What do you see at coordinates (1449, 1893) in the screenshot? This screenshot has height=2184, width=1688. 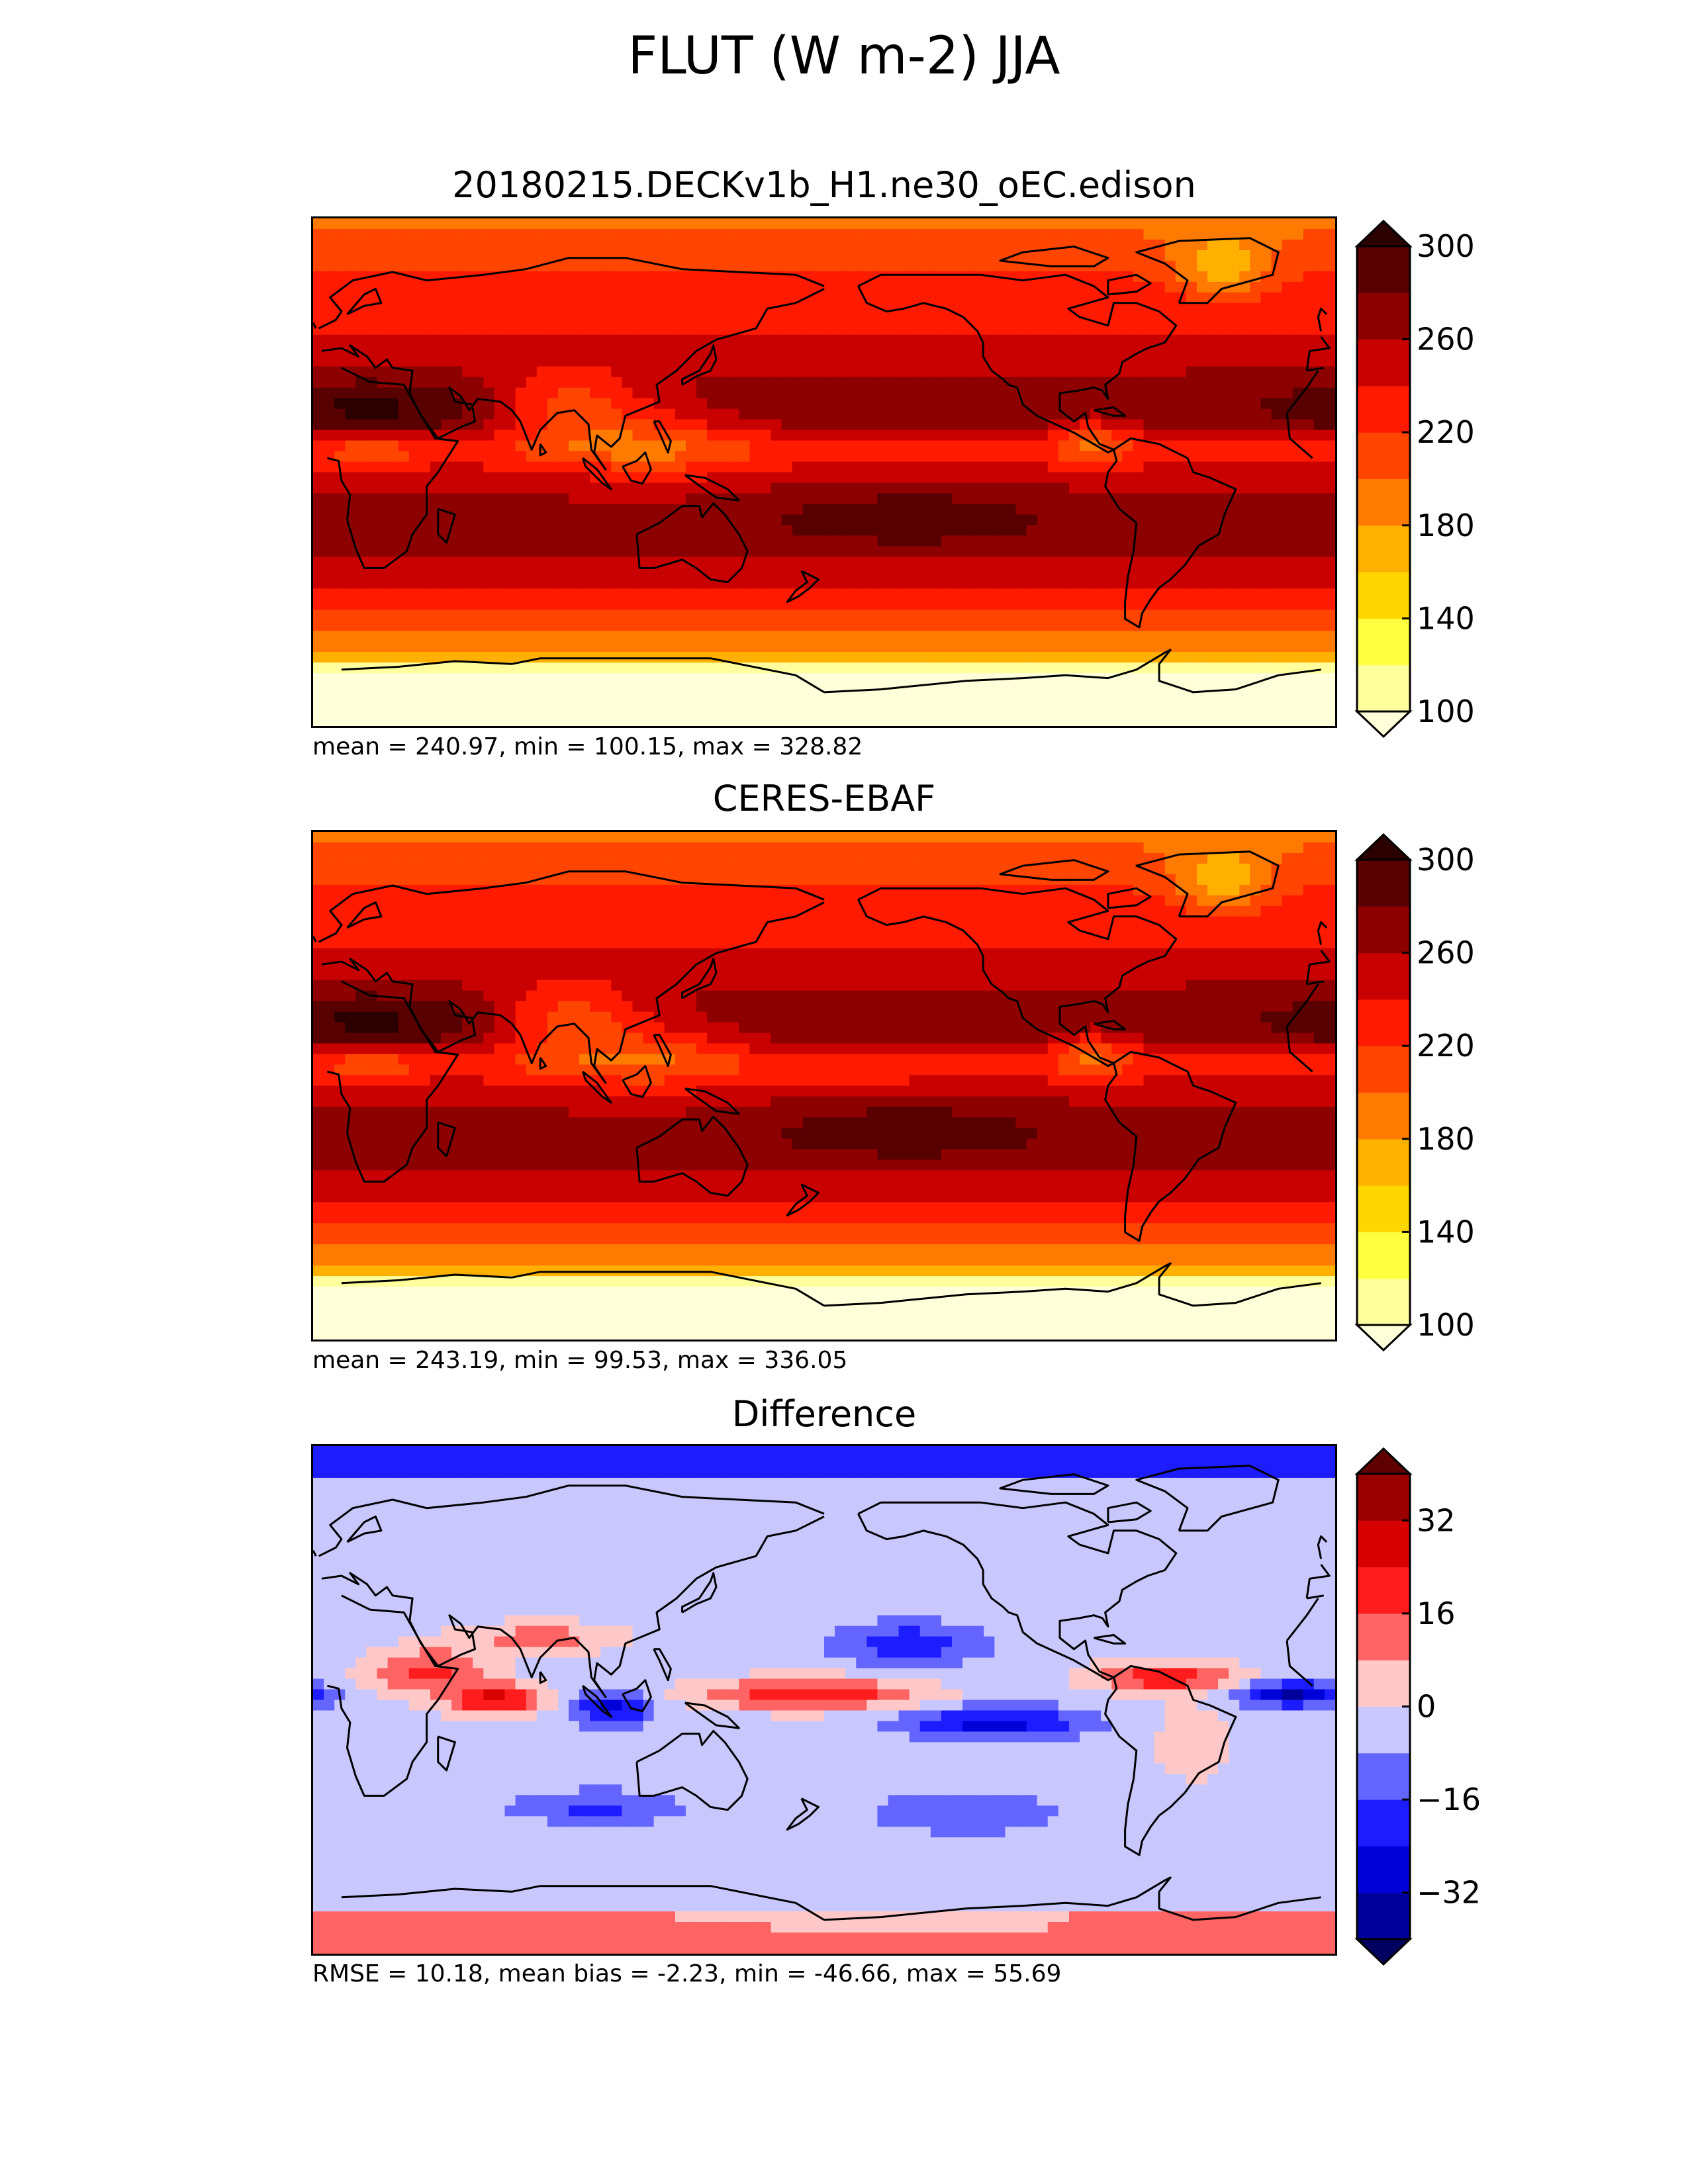 I see `colorbar-tick-label: −32` at bounding box center [1449, 1893].